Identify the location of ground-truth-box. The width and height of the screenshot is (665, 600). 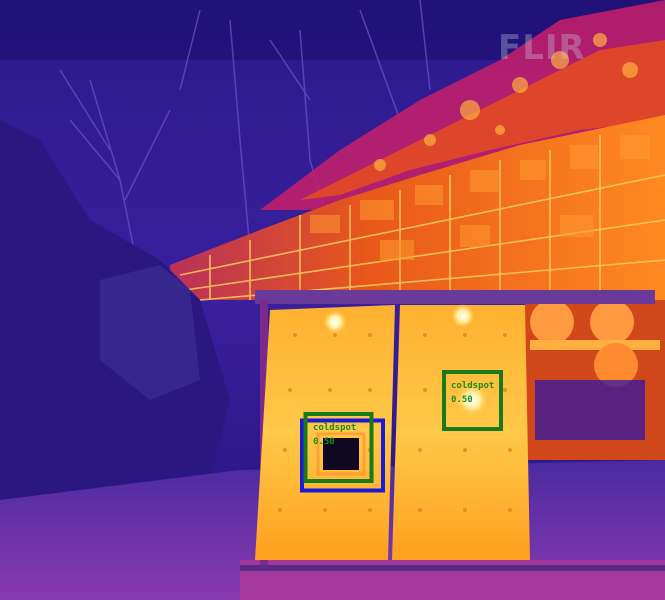
(342, 455).